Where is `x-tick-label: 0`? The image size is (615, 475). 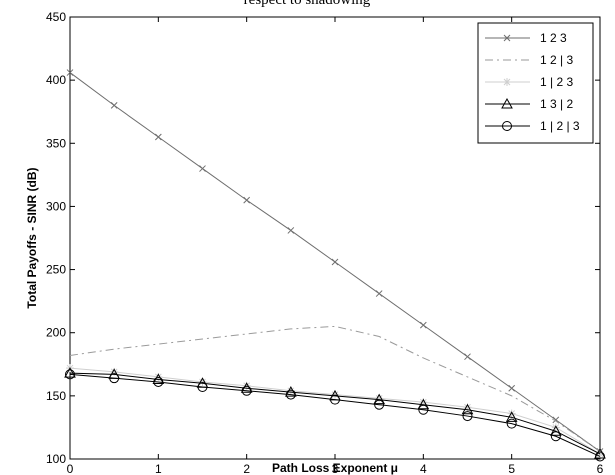
x-tick-label: 0 is located at coordinates (70, 468).